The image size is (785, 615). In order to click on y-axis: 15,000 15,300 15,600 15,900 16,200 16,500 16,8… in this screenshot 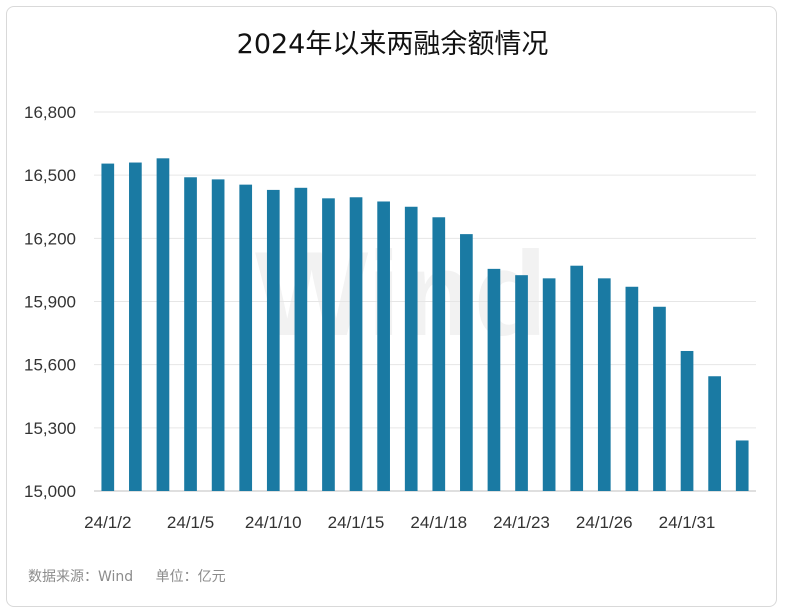, I will do `click(50, 302)`.